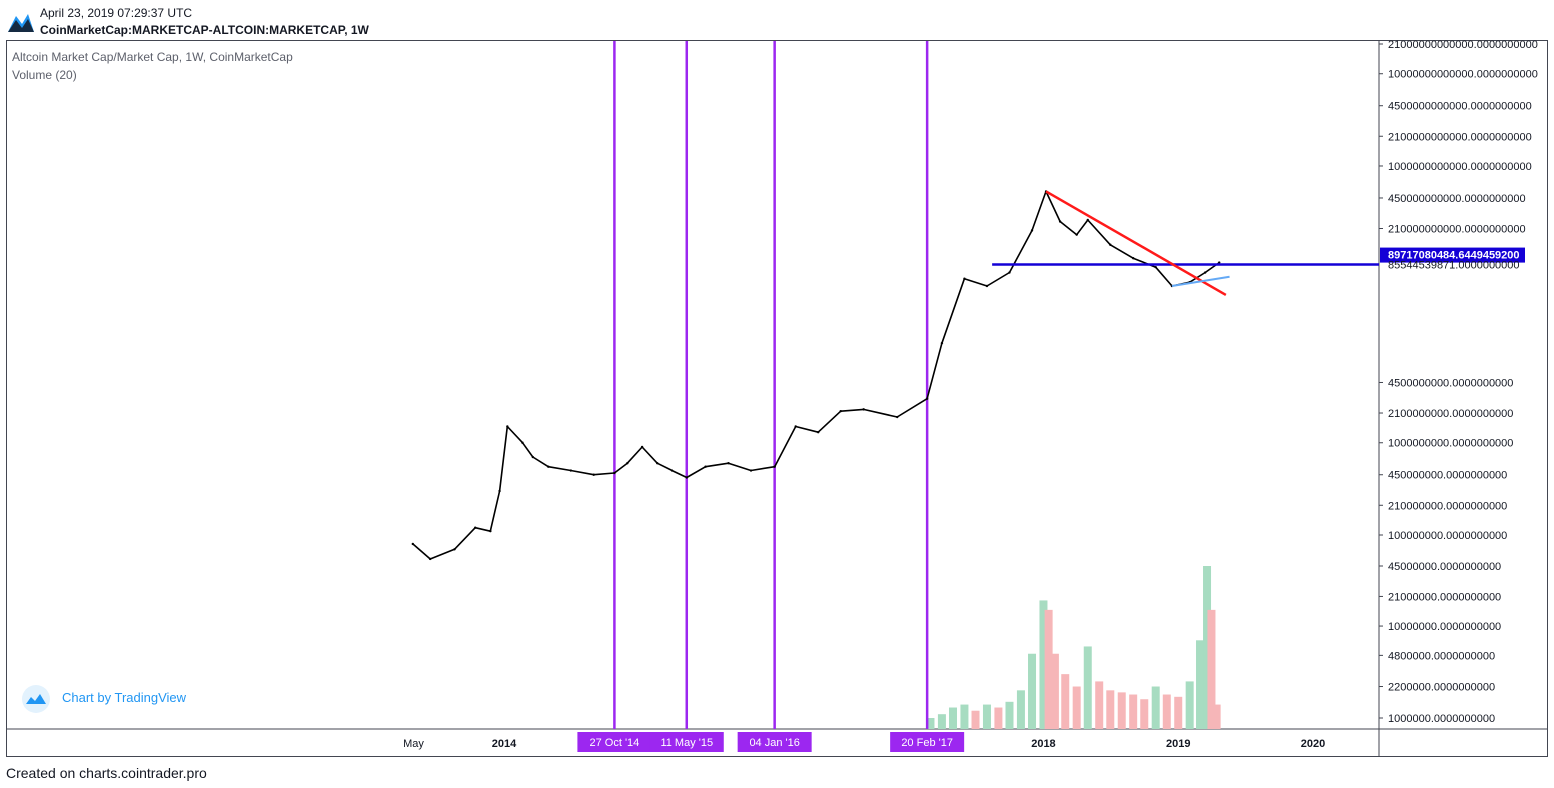 The height and width of the screenshot is (788, 1554). Describe the element at coordinates (116, 13) in the screenshot. I see `snapshot-date: April 23, 2019 07:29:37 UTC` at that location.